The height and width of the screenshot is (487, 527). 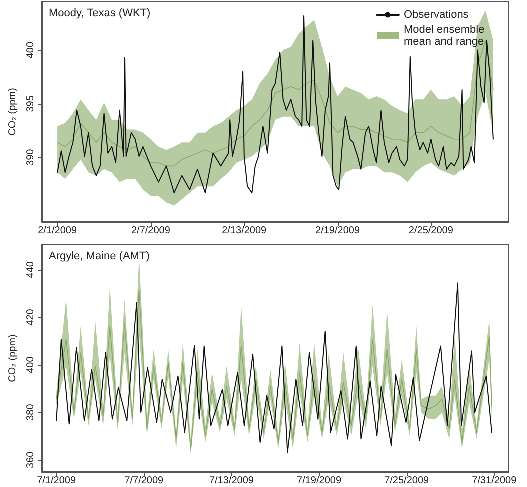 I want to click on x-tick-label: 7/19/2009, so click(x=319, y=481).